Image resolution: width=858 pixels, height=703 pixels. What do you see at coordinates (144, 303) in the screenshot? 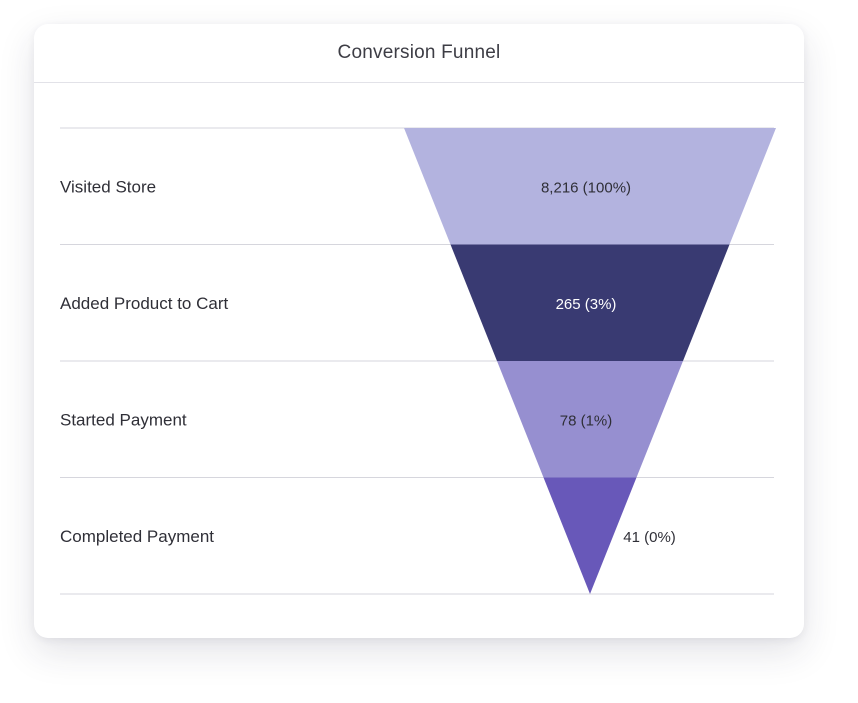
I see `stage-label: Added Product to Cart` at bounding box center [144, 303].